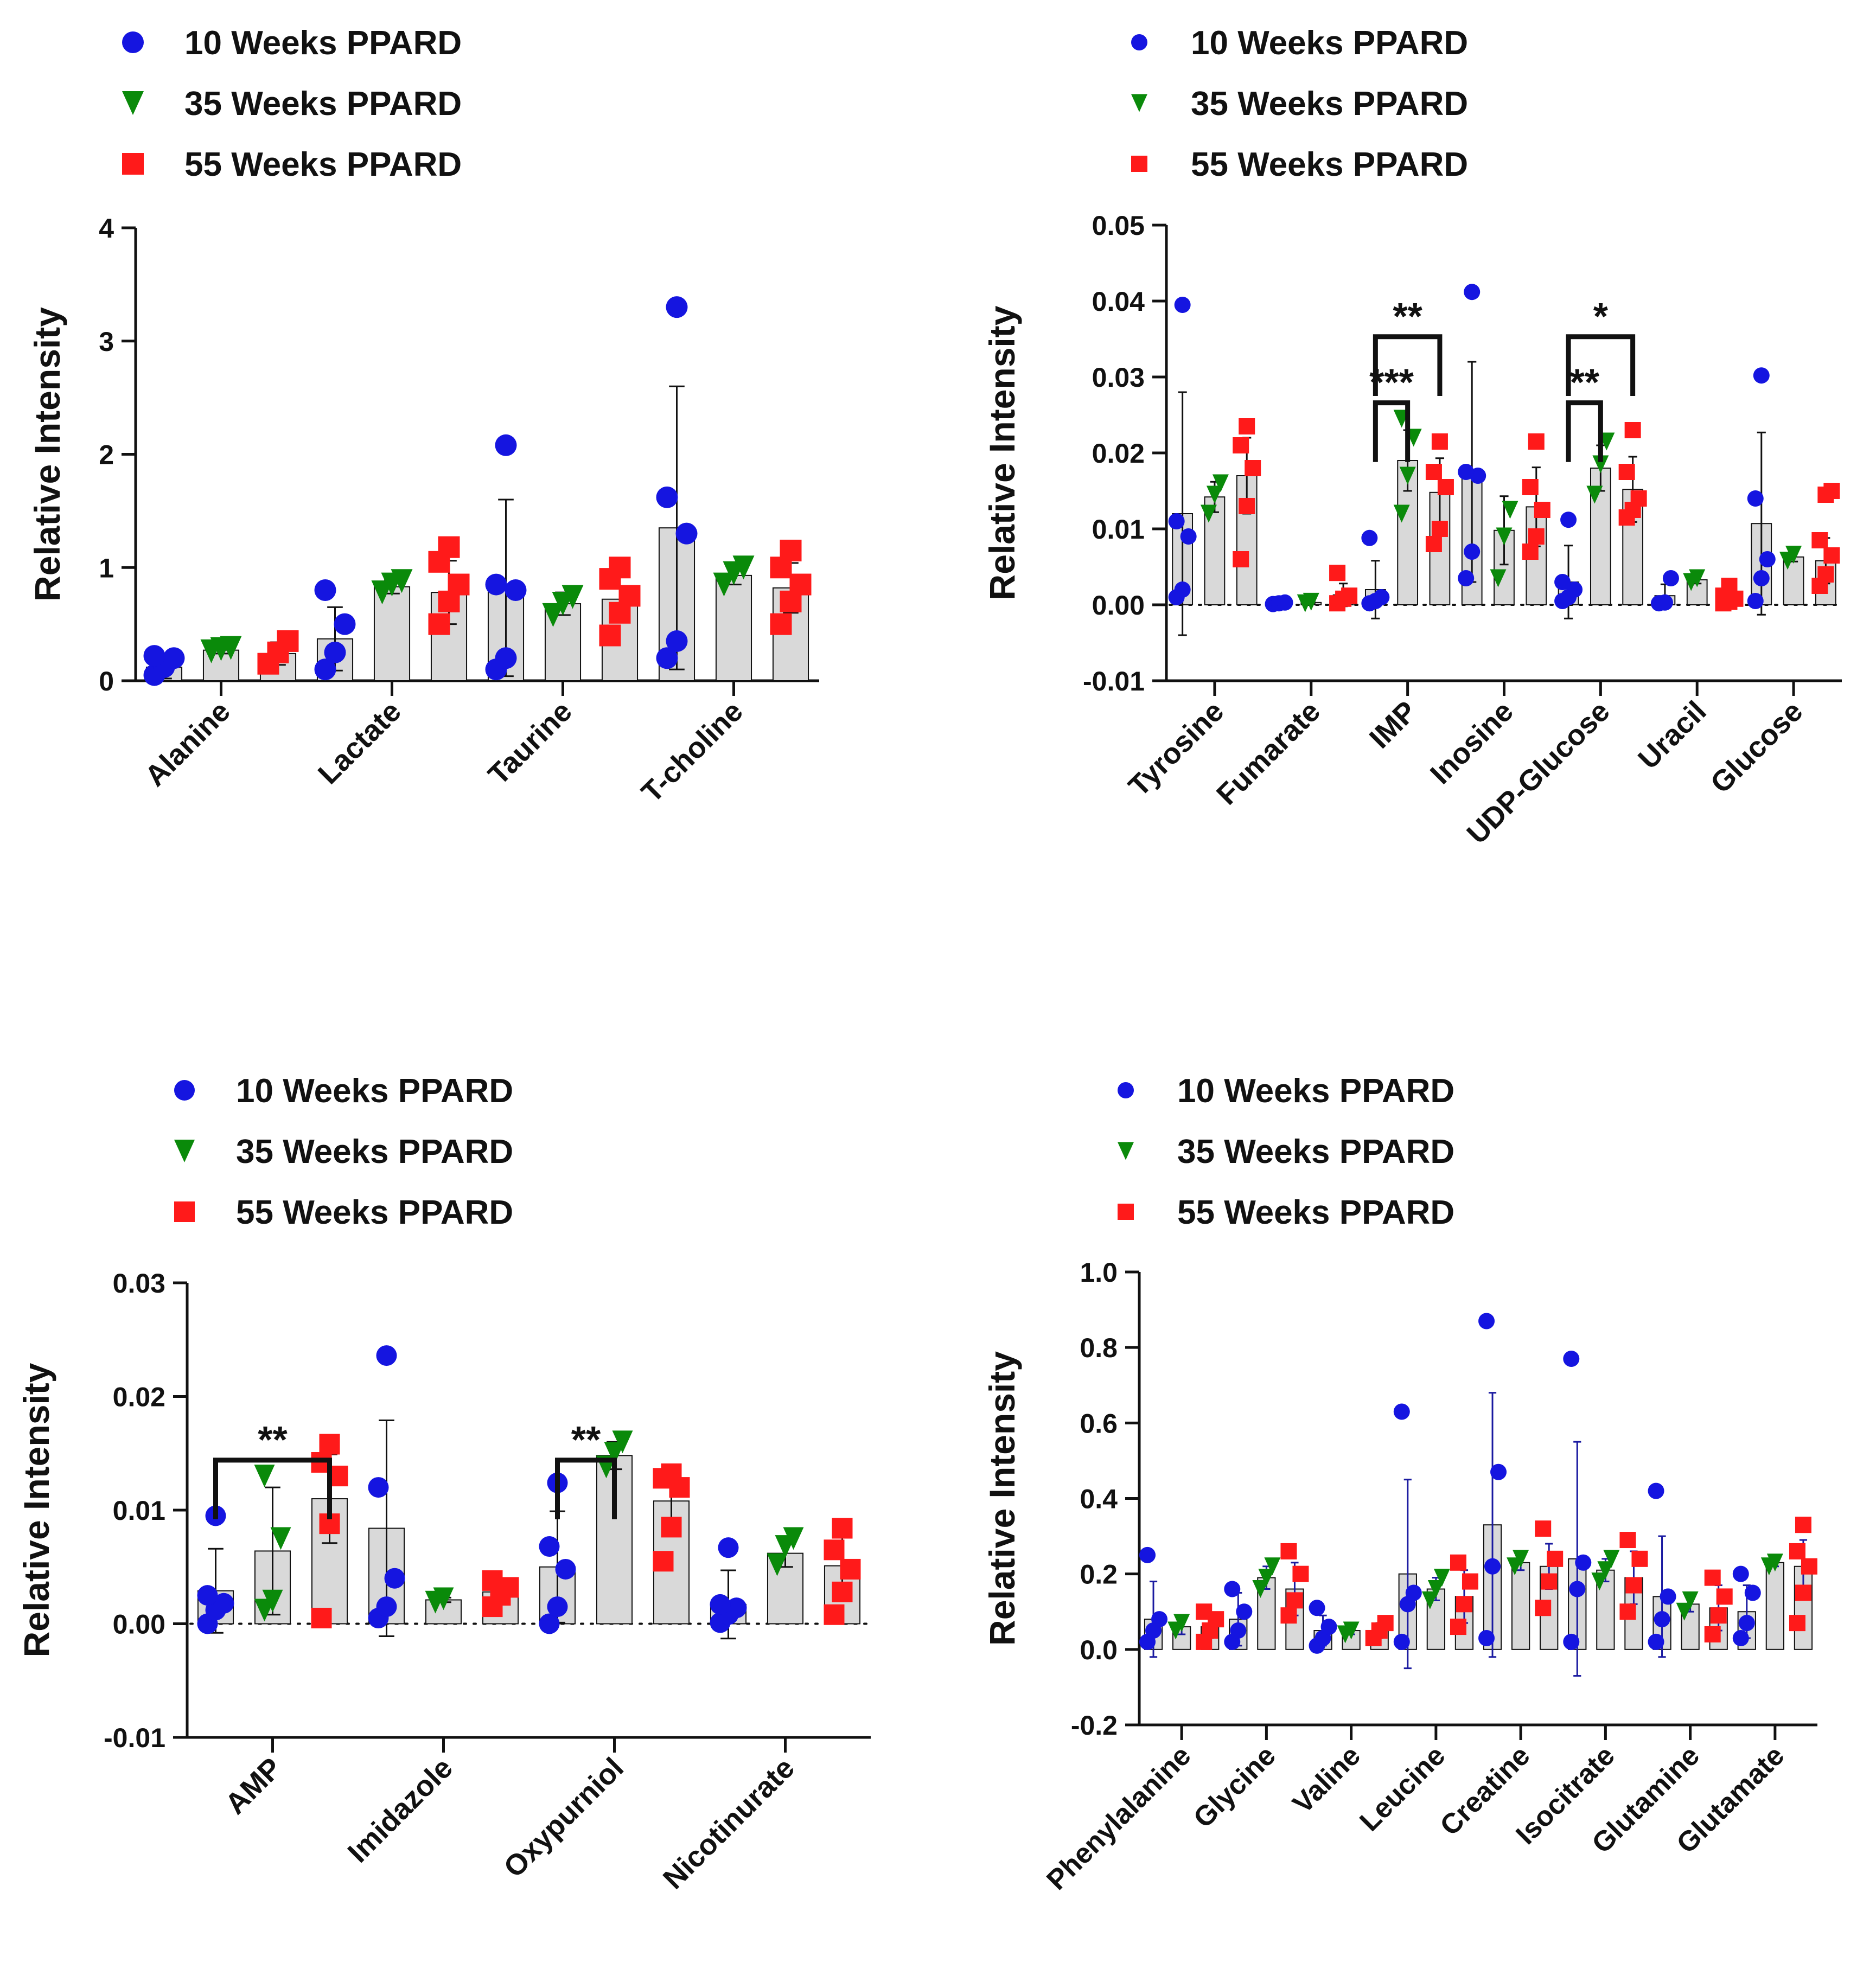 The height and width of the screenshot is (1969, 1876). Describe the element at coordinates (1099, 1272) in the screenshot. I see `y-tick-label: 1.0` at that location.